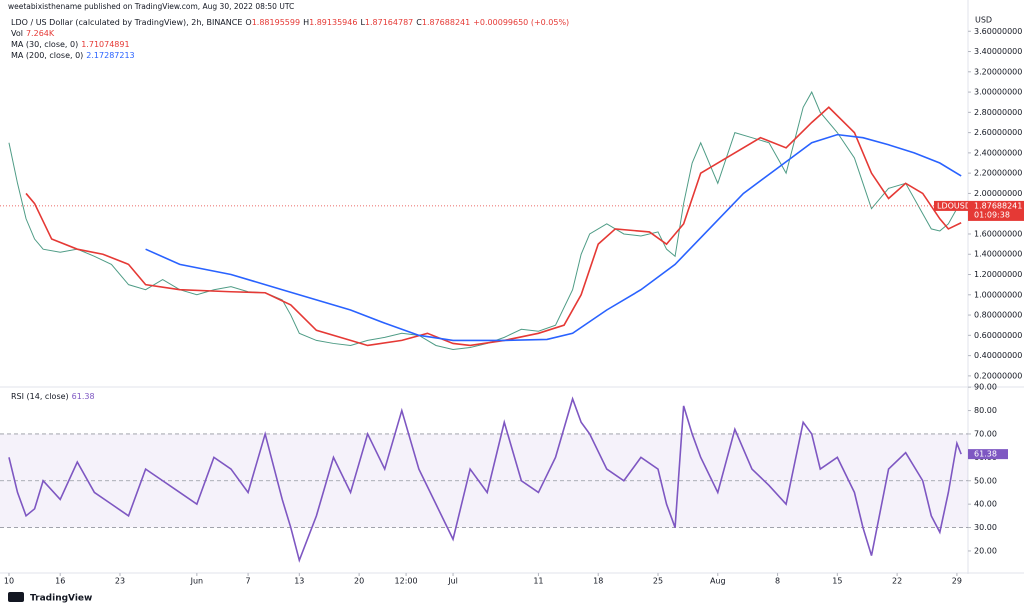 This screenshot has height=607, width=1024. I want to click on x-tick-label: Aug, so click(718, 581).